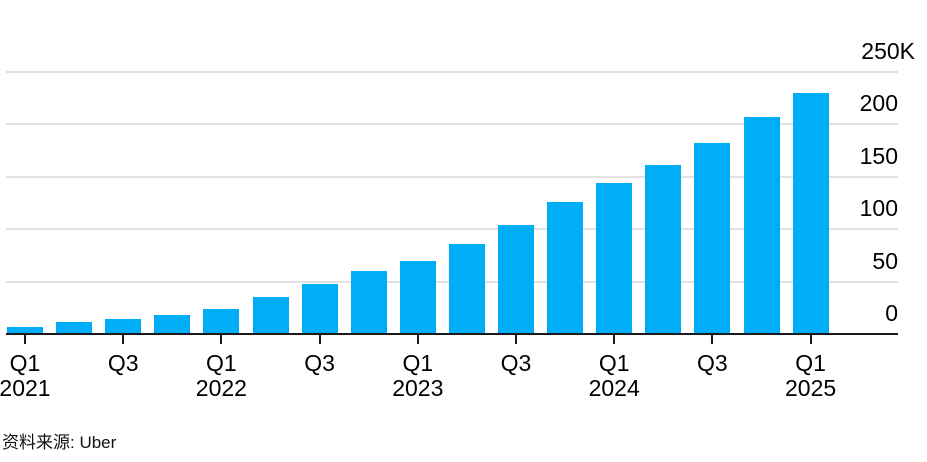  I want to click on y-axis-label: 0, so click(891, 313).